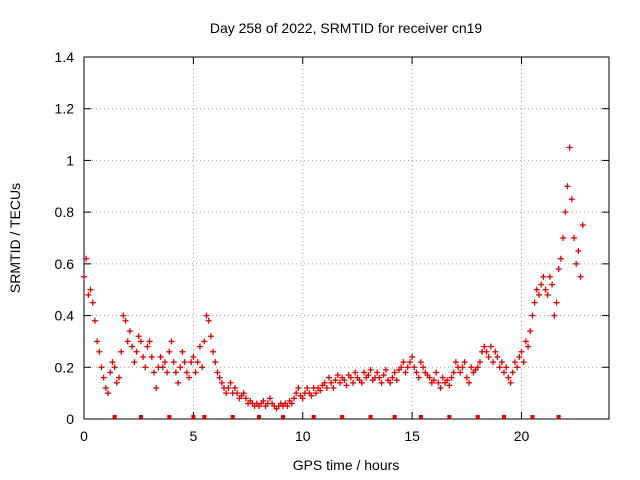  What do you see at coordinates (15, 238) in the screenshot?
I see `y-axis-label: SRMTID / TECUs` at bounding box center [15, 238].